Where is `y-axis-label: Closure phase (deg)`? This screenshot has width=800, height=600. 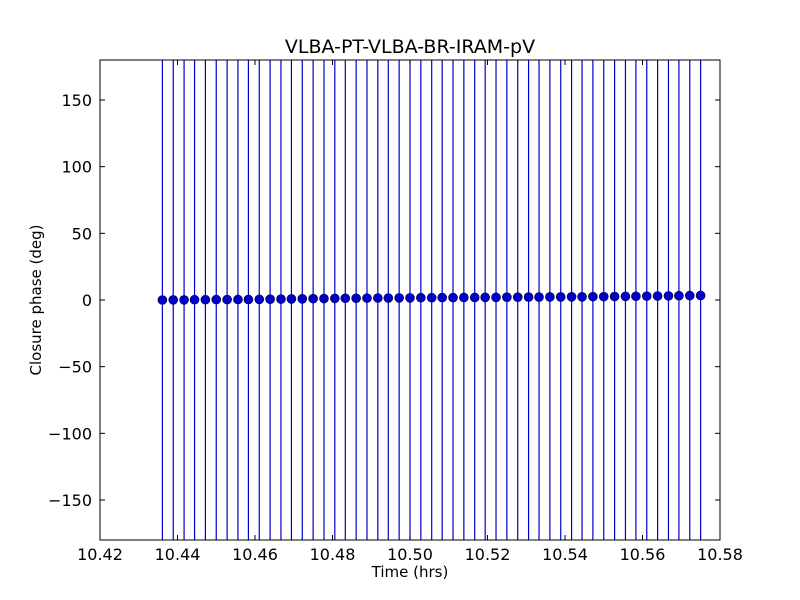
y-axis-label: Closure phase (deg) is located at coordinates (36, 300).